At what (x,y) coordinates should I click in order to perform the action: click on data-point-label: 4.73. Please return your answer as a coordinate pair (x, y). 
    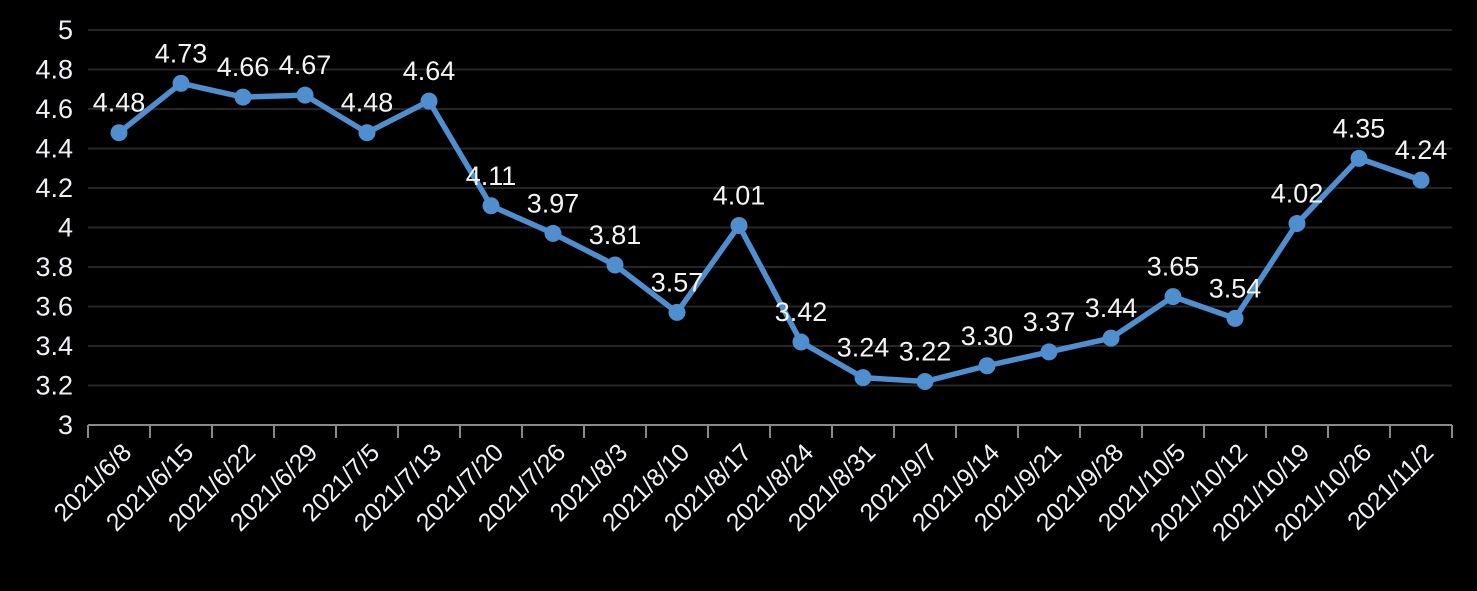
    Looking at the image, I should click on (181, 53).